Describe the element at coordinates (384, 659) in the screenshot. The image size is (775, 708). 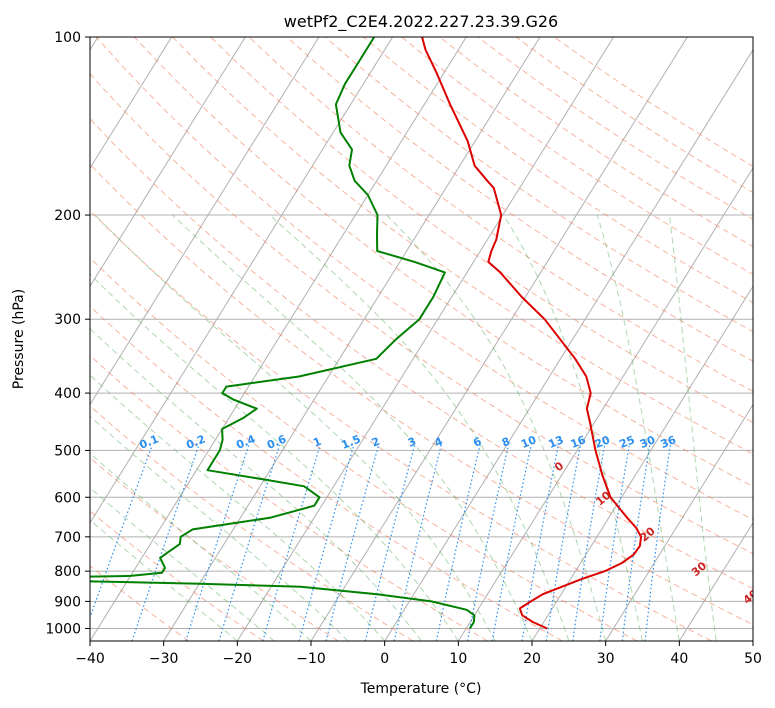
I see `x-tick-label: 0` at that location.